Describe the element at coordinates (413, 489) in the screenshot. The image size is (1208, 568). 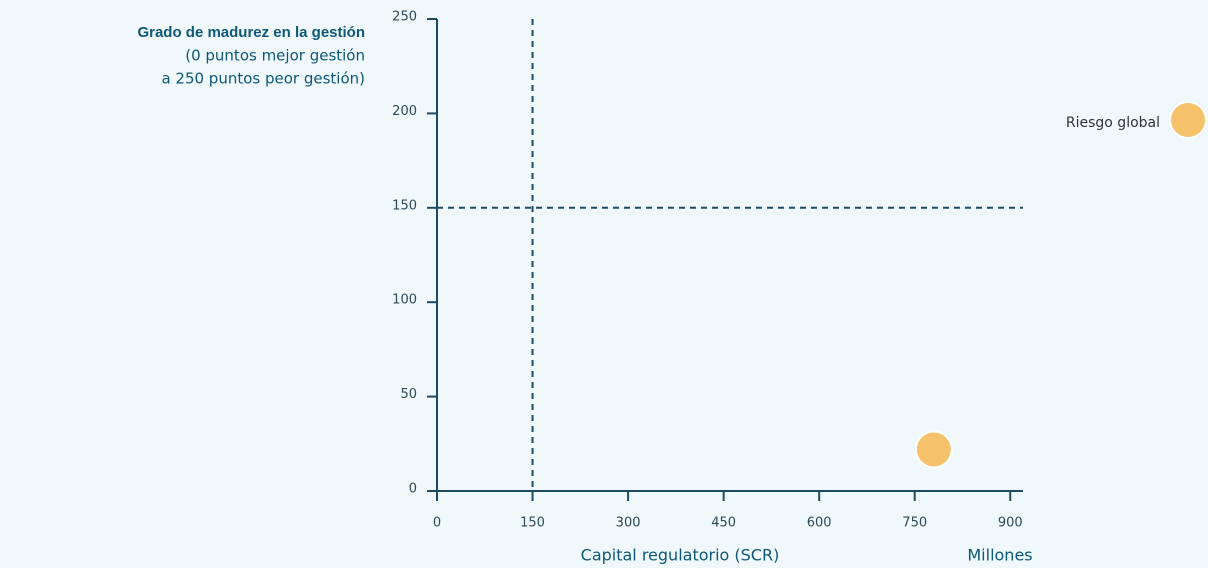
I see `y-tick-label: 0` at that location.